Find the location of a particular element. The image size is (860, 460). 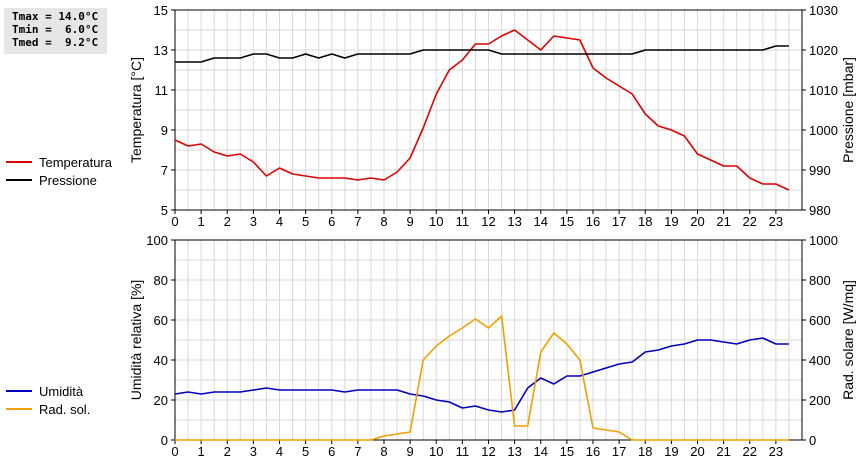

legend-item-umidita: Umidità is located at coordinates (48, 391).